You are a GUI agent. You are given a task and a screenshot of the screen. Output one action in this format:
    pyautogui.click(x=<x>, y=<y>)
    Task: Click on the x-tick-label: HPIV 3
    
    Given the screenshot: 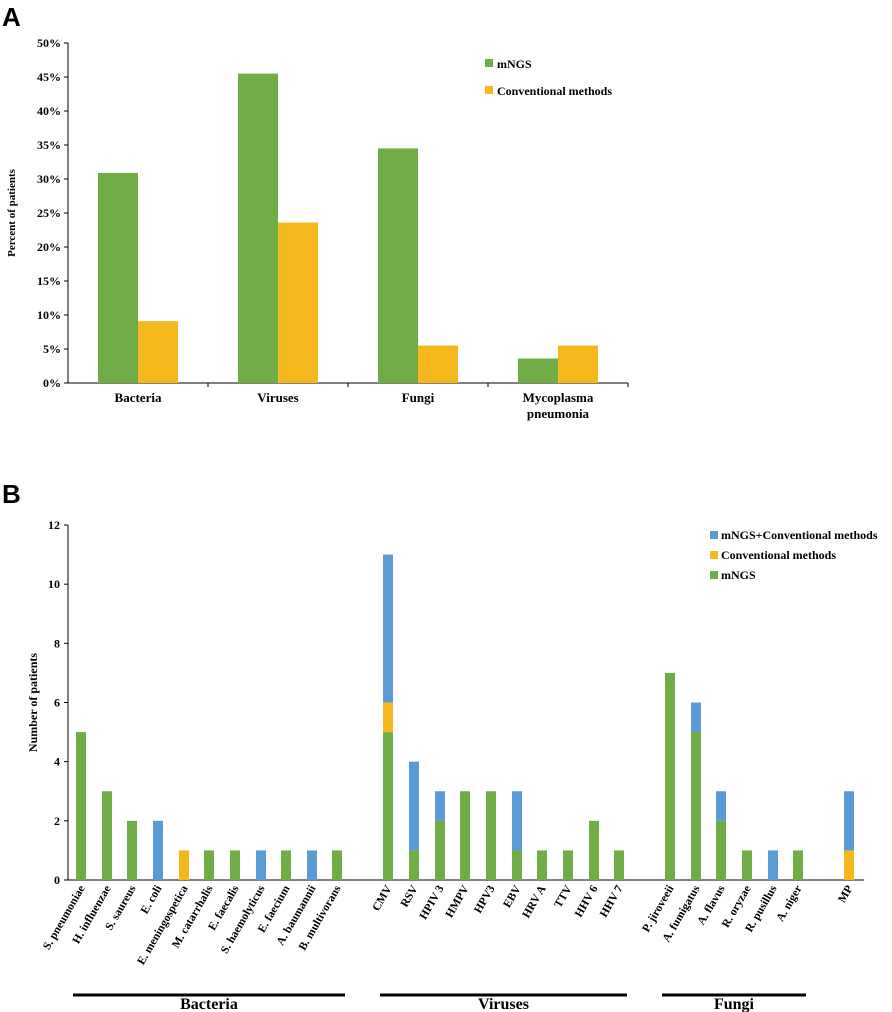 What is the action you would take?
    pyautogui.click(x=432, y=902)
    